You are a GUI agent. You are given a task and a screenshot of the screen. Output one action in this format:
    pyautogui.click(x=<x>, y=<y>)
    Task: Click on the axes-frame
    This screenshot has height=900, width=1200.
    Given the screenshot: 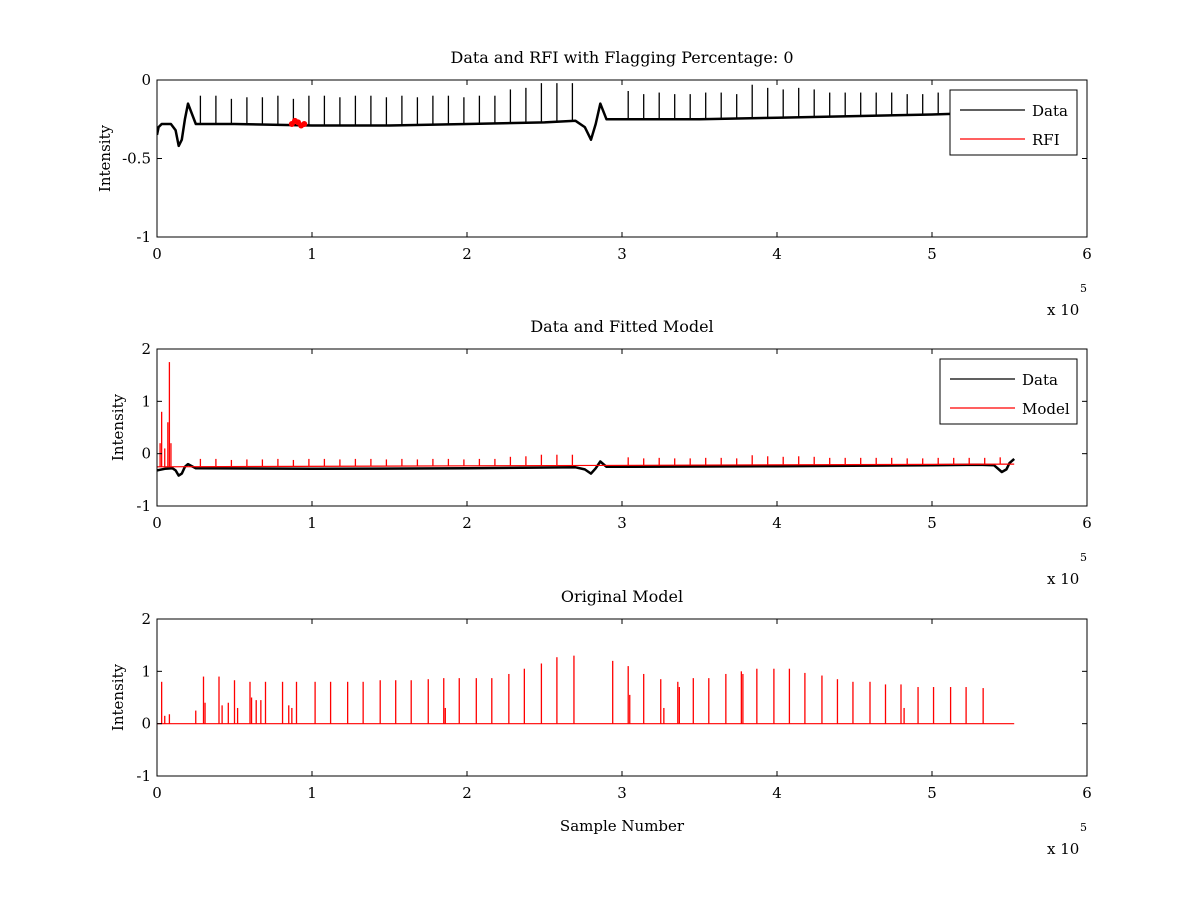 What is the action you would take?
    pyautogui.click(x=622, y=158)
    